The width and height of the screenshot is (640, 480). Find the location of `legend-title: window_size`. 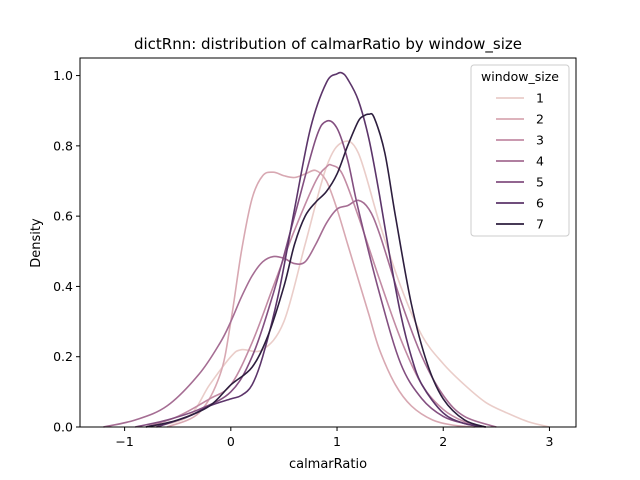

legend-title: window_size is located at coordinates (520, 76).